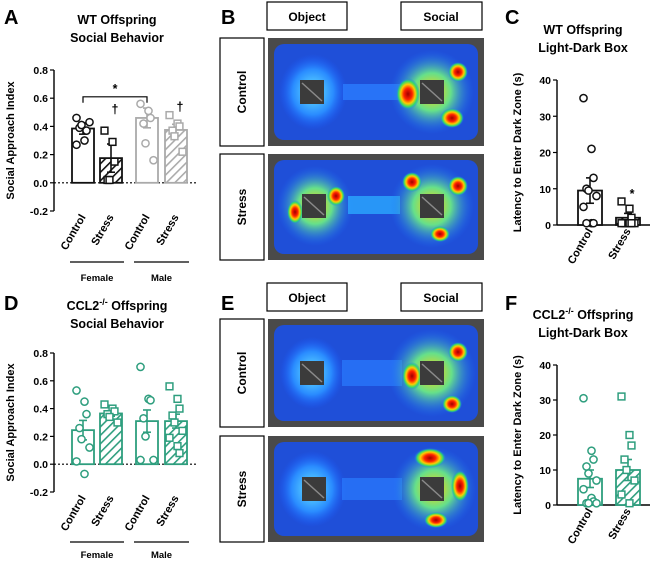  I want to click on heatmap-b-control, so click(376, 92).